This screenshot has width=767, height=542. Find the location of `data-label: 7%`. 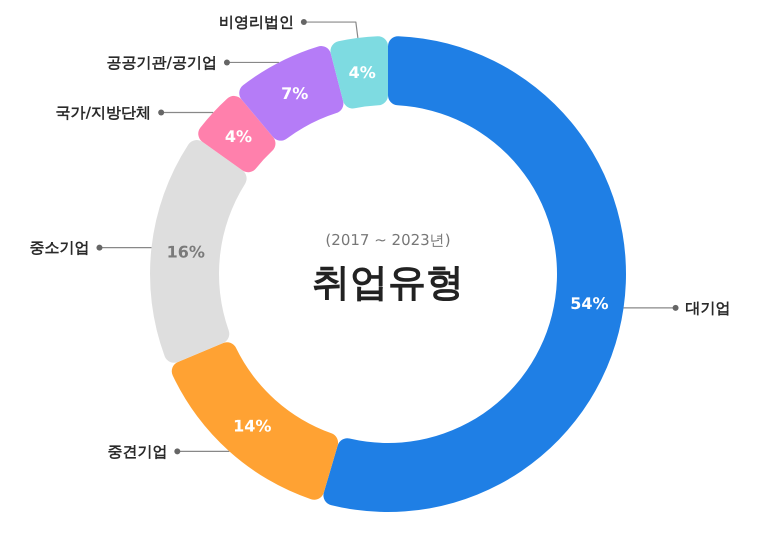

data-label: 7% is located at coordinates (294, 93).